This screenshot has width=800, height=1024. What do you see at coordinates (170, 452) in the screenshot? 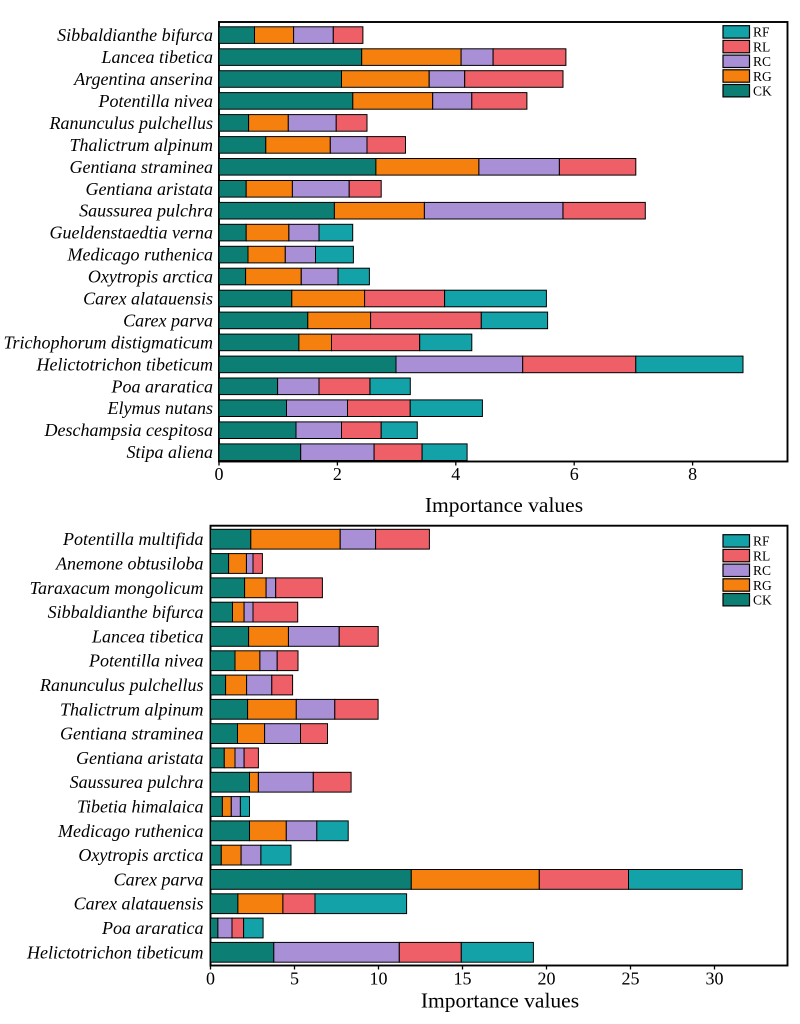
I see `svg-text: Stipa aliena` at bounding box center [170, 452].